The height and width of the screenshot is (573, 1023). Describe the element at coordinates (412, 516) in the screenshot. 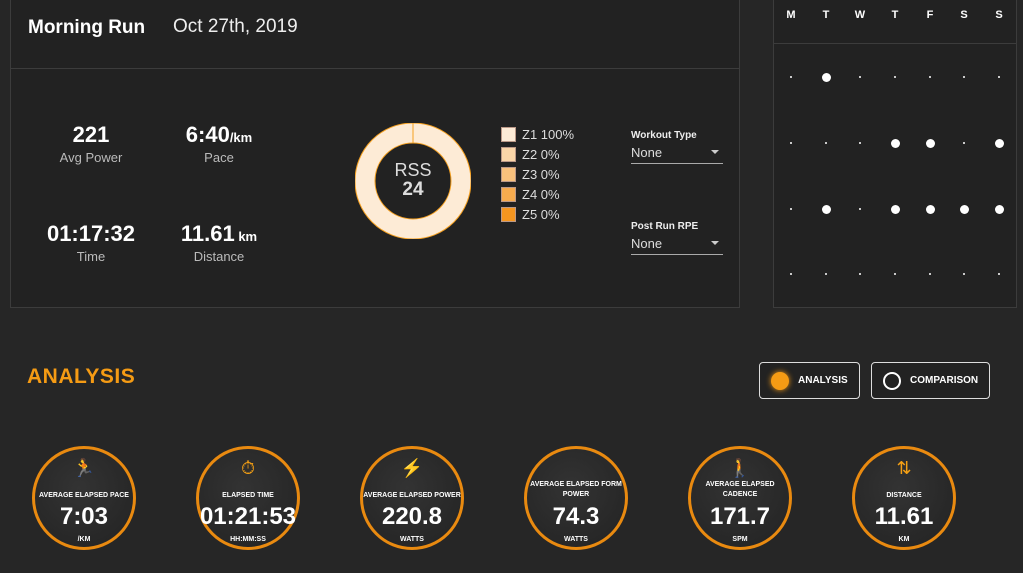

I see `metric-value: 220.8` at that location.